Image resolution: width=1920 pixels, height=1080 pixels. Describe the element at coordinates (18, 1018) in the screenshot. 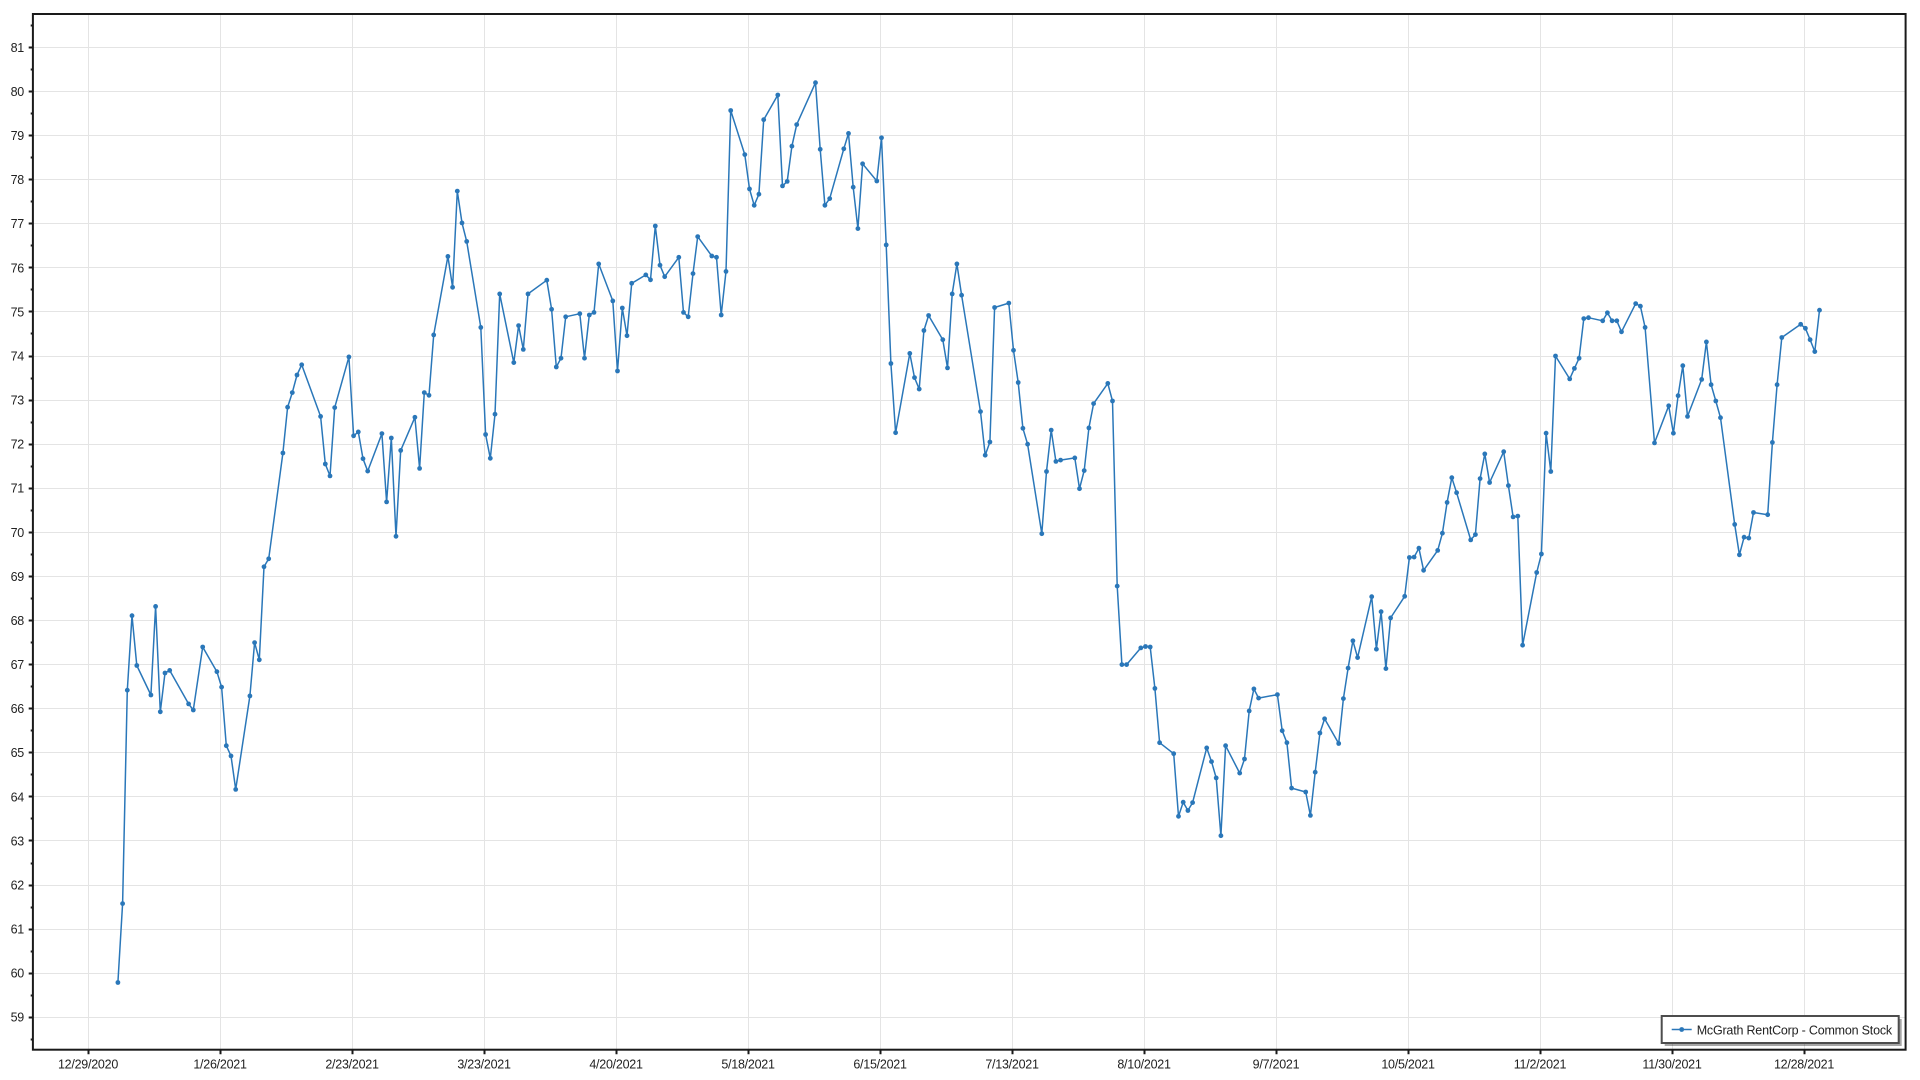

I see `svg-text: 59` at that location.